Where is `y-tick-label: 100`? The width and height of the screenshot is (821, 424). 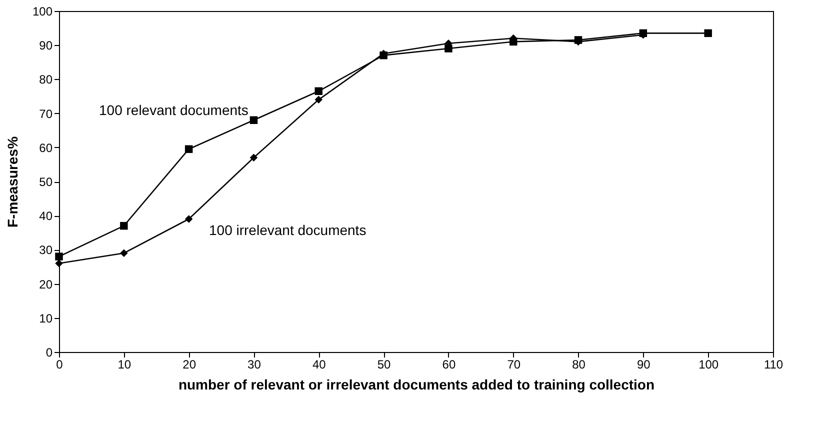
y-tick-label: 100 is located at coordinates (42, 11).